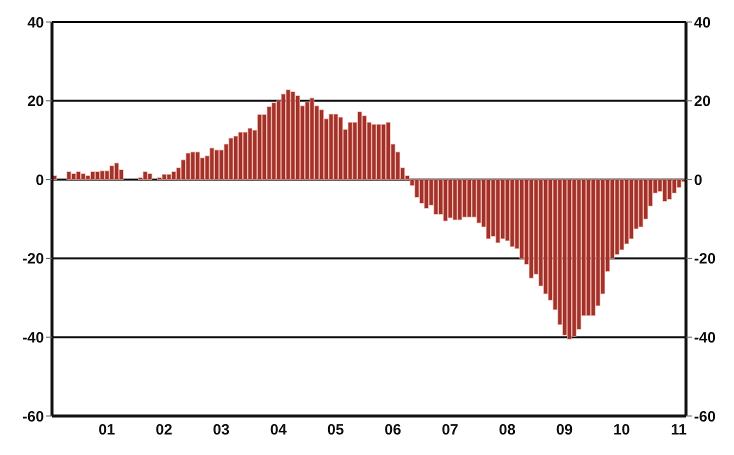 This screenshot has height=455, width=734. I want to click on x-tick-label: 03, so click(221, 430).